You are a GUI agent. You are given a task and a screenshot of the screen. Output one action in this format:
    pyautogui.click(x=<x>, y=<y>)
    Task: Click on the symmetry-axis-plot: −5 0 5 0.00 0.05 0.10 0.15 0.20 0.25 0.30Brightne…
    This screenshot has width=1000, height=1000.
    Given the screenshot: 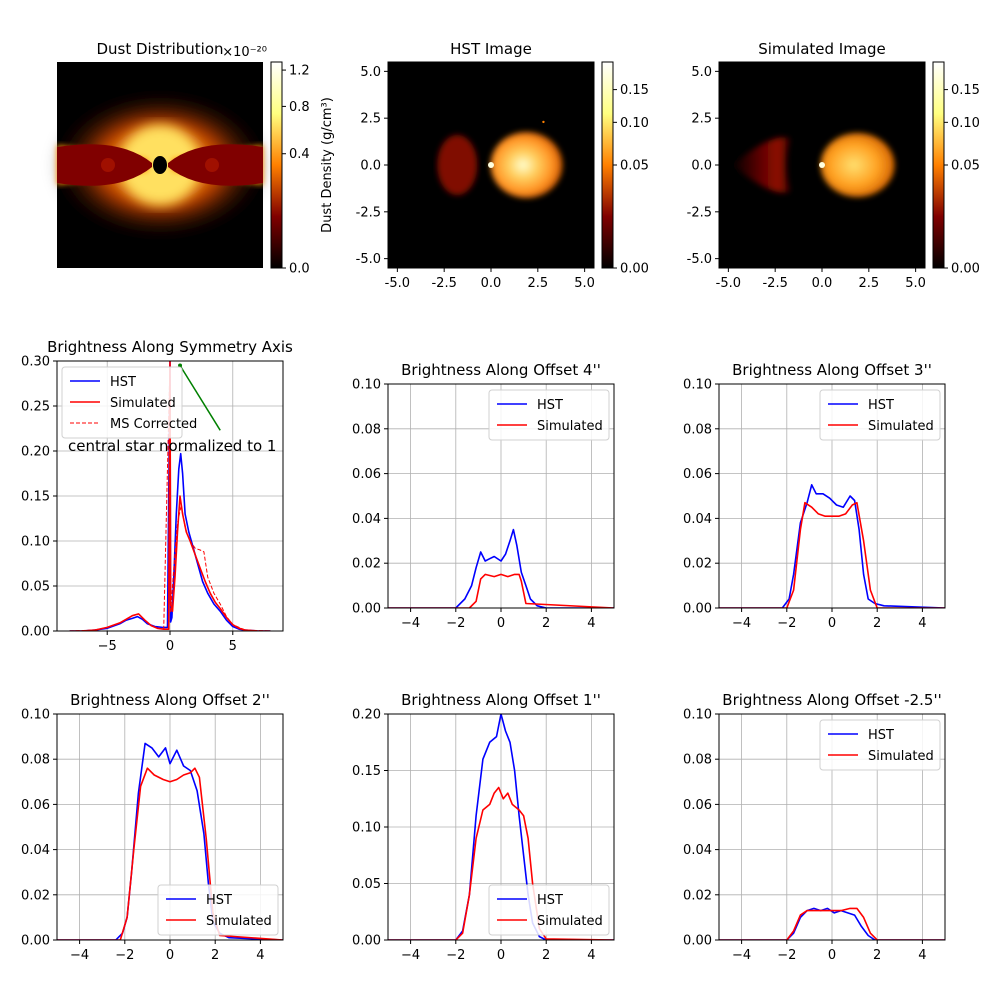 What is the action you would take?
    pyautogui.click(x=157, y=496)
    